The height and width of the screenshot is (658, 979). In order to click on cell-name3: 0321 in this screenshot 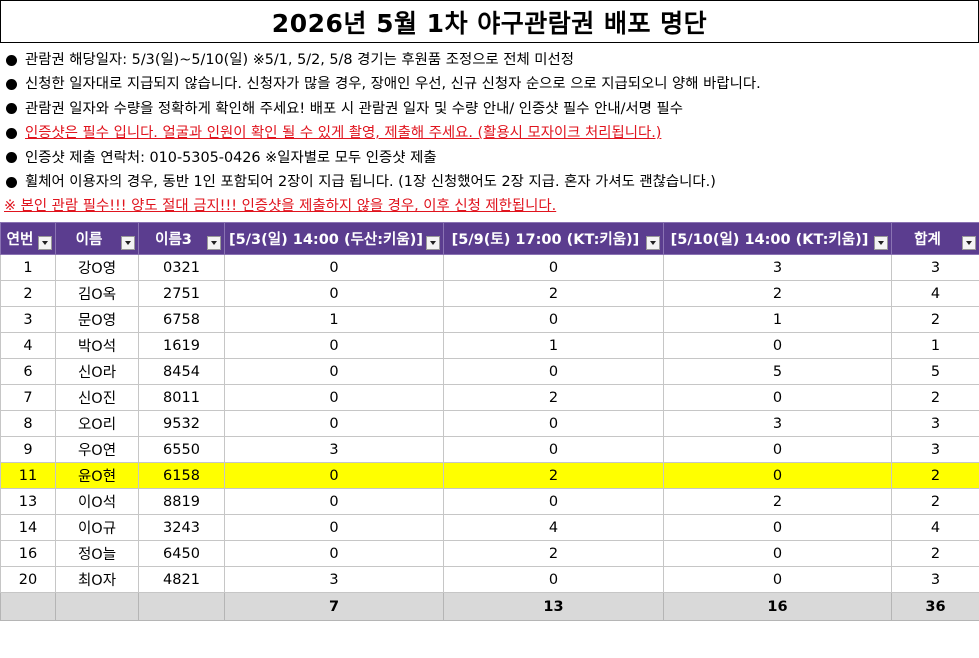, I will do `click(181, 267)`.